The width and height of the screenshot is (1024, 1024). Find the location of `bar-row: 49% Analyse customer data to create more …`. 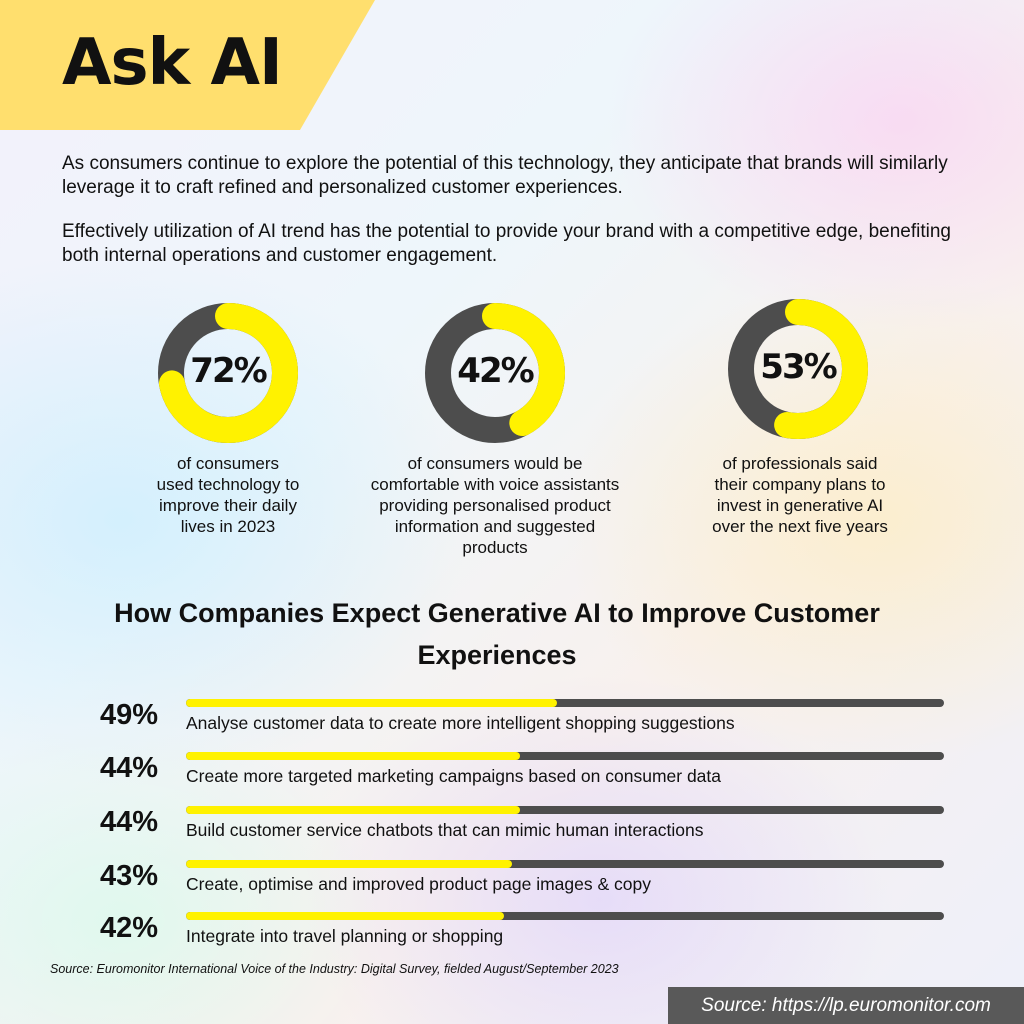

bar-row: 49% Analyse customer data to create more … is located at coordinates (512, 722).